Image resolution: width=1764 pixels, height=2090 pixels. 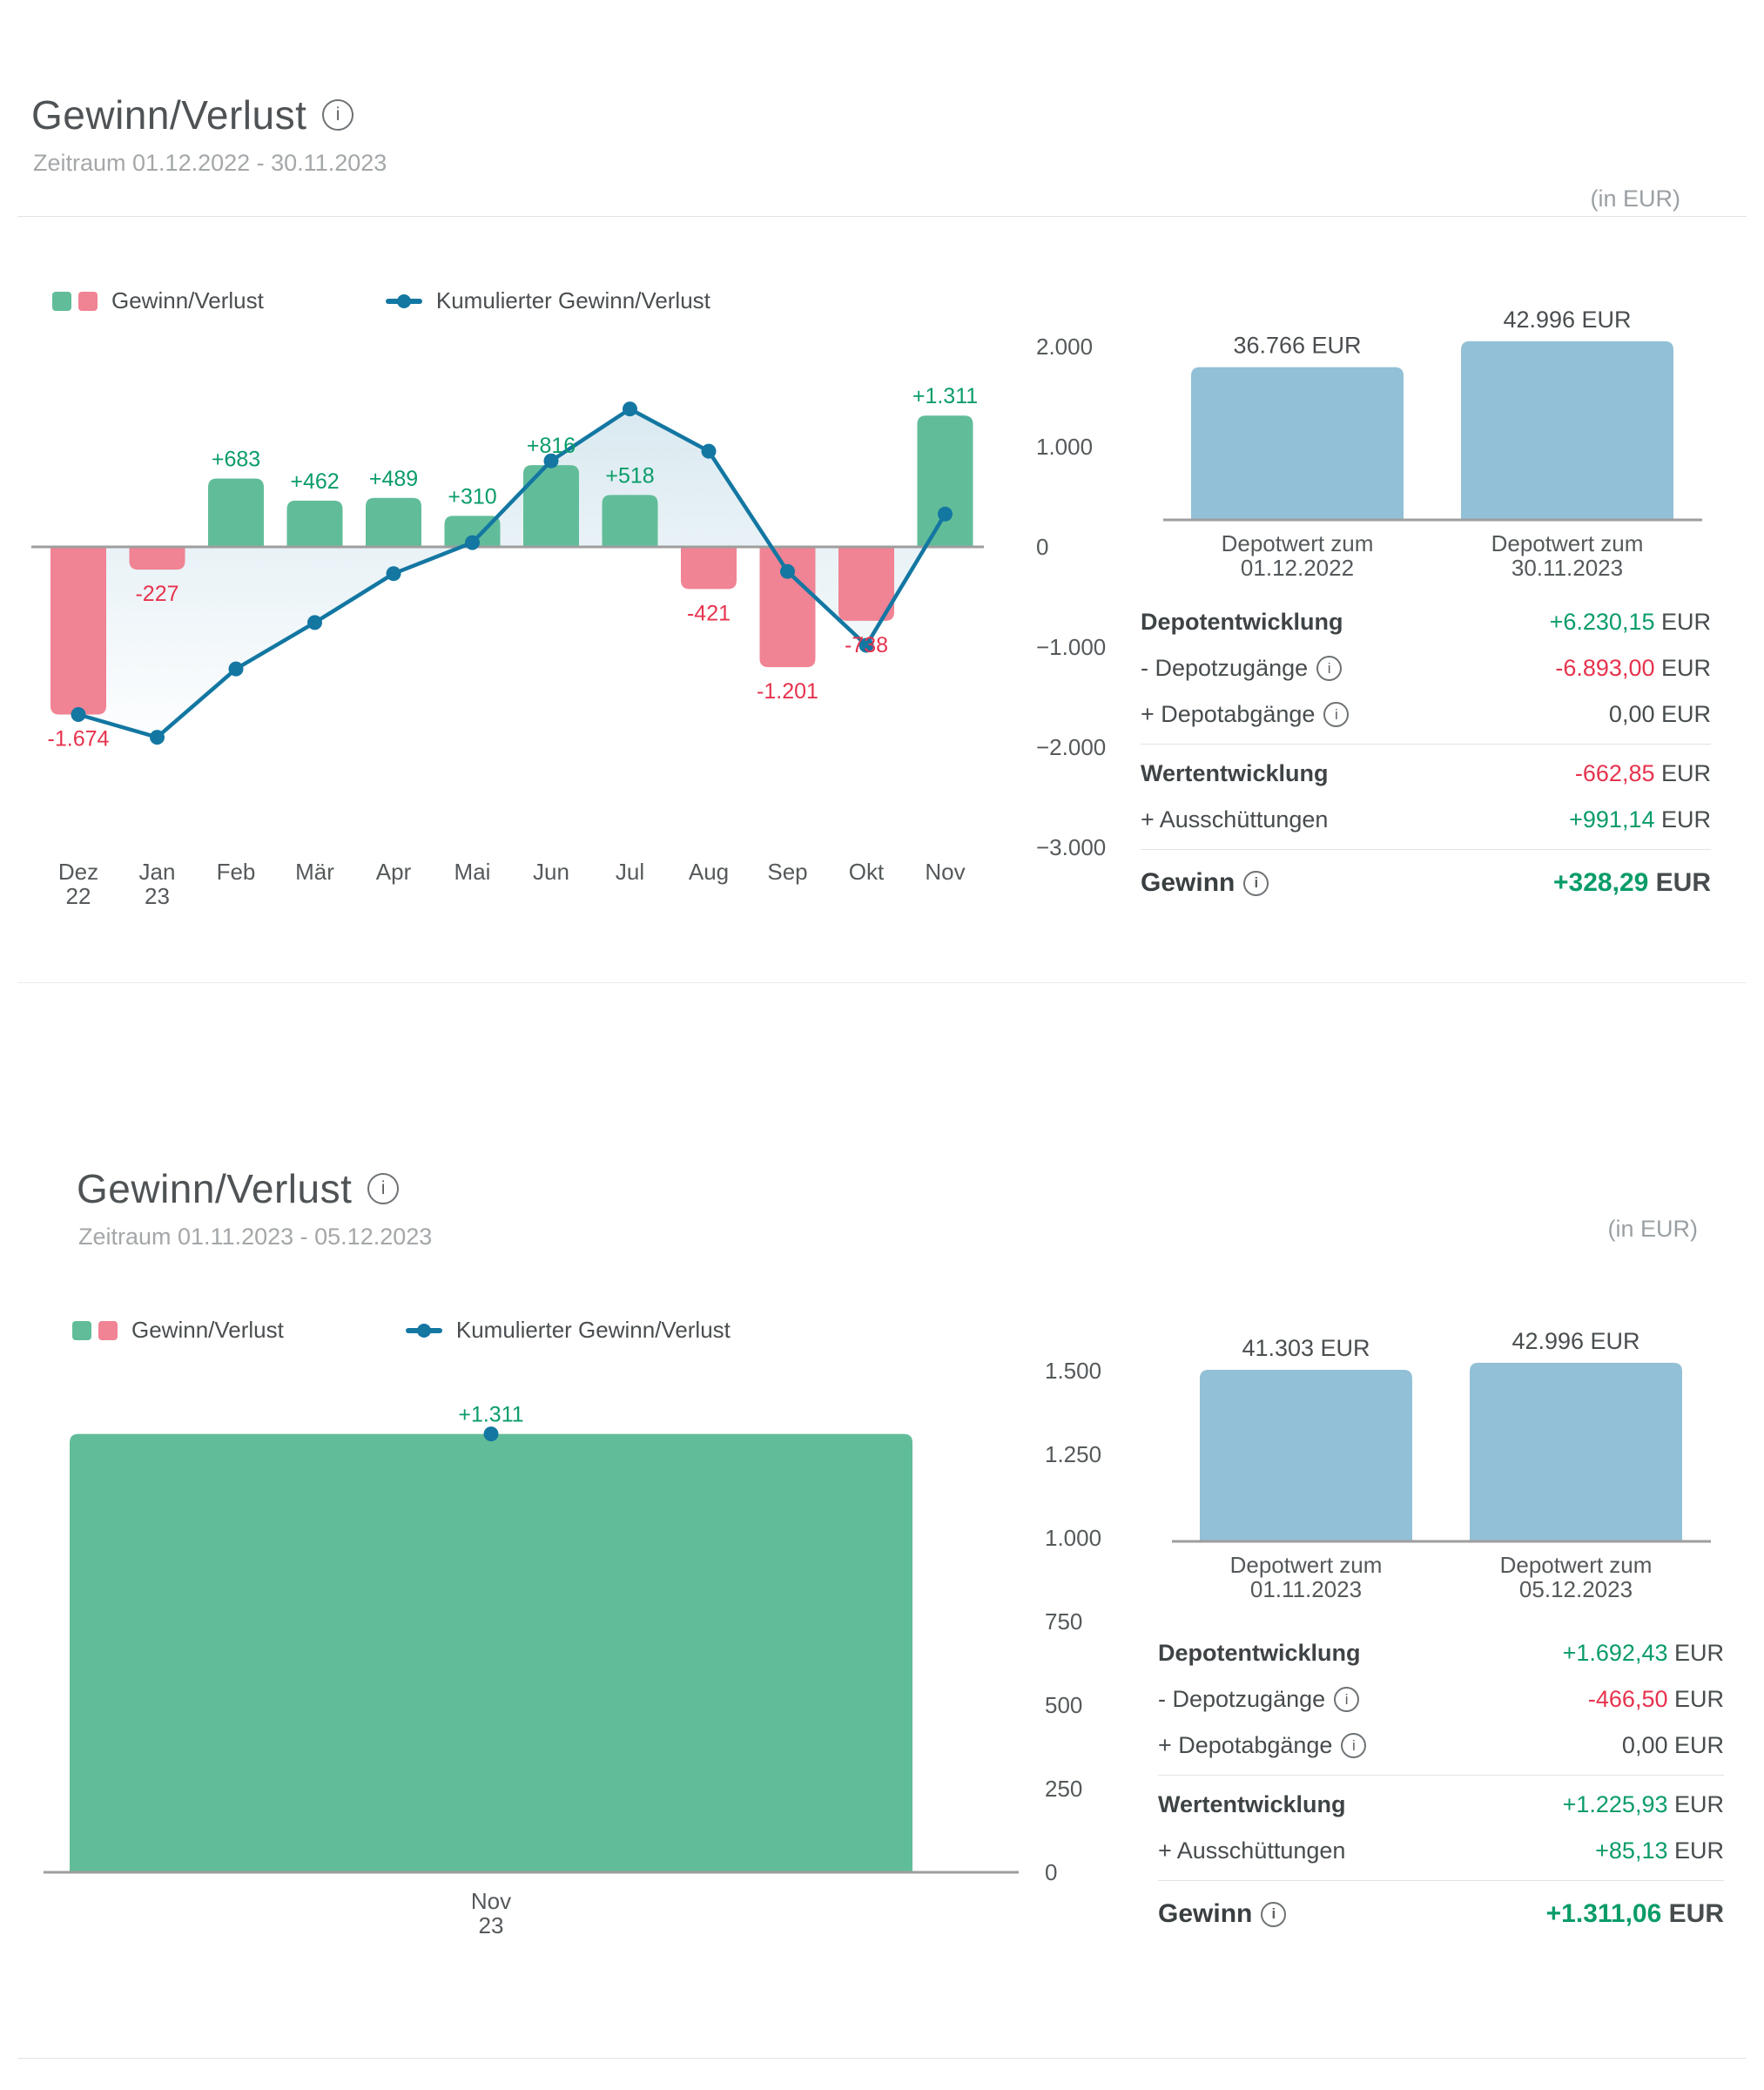 I want to click on bar-value-label: -738, so click(x=867, y=645).